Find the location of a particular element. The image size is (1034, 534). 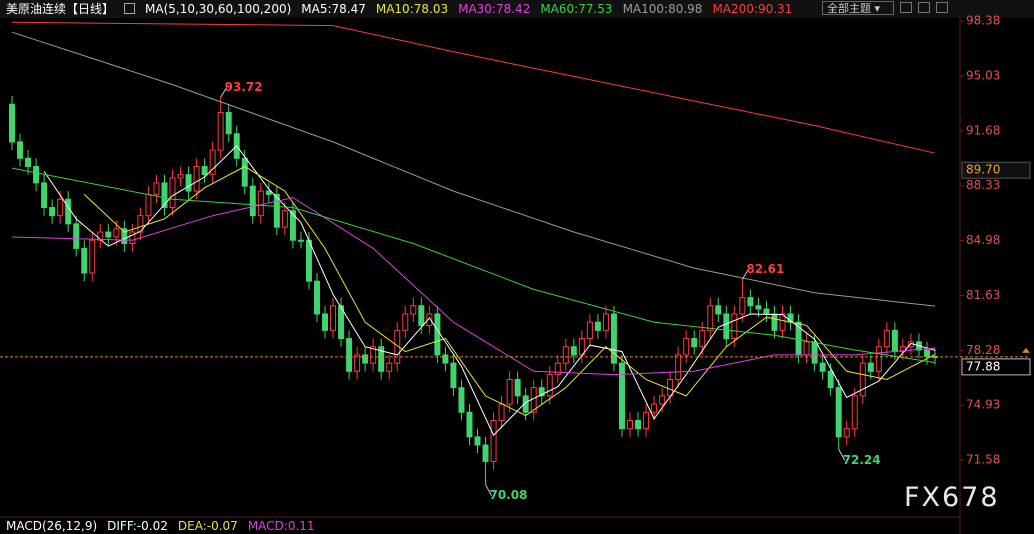

legend-entry: MA10:78.03 is located at coordinates (412, 8).